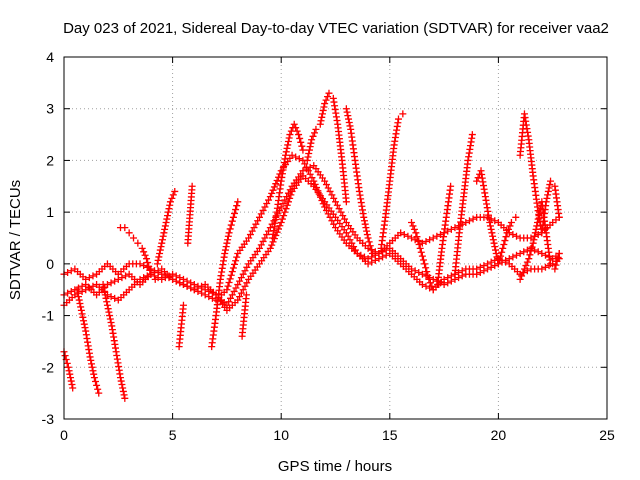  Describe the element at coordinates (50, 212) in the screenshot. I see `y-tick-label: 1` at that location.